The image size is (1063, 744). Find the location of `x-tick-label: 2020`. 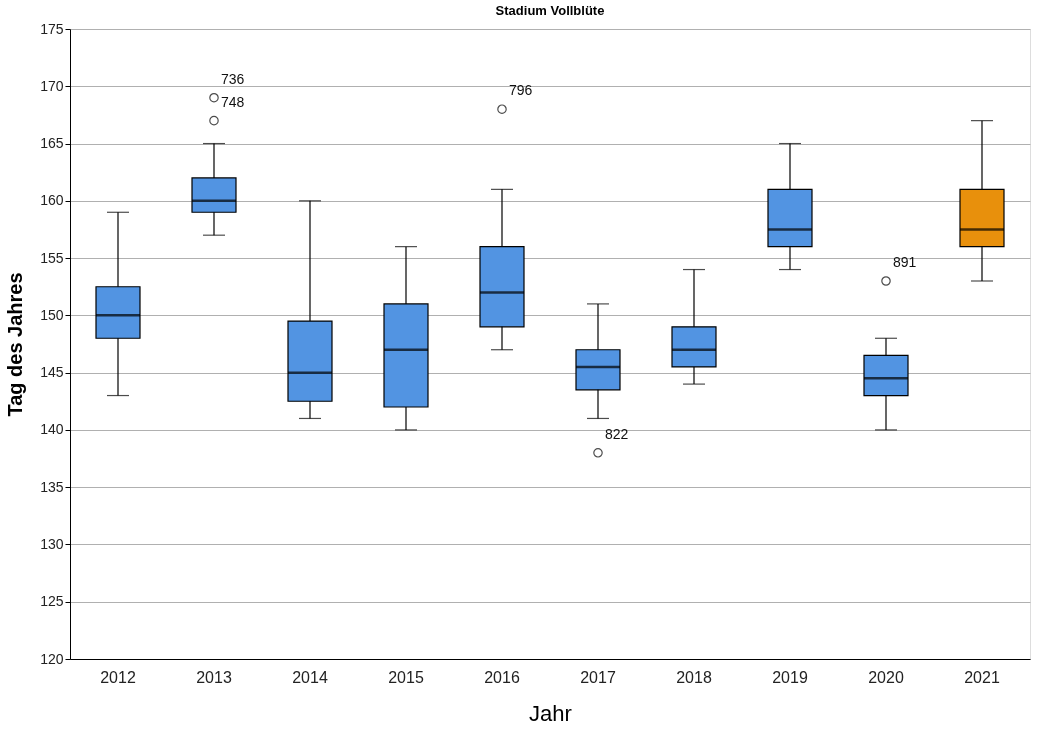

x-tick-label: 2020 is located at coordinates (886, 677).